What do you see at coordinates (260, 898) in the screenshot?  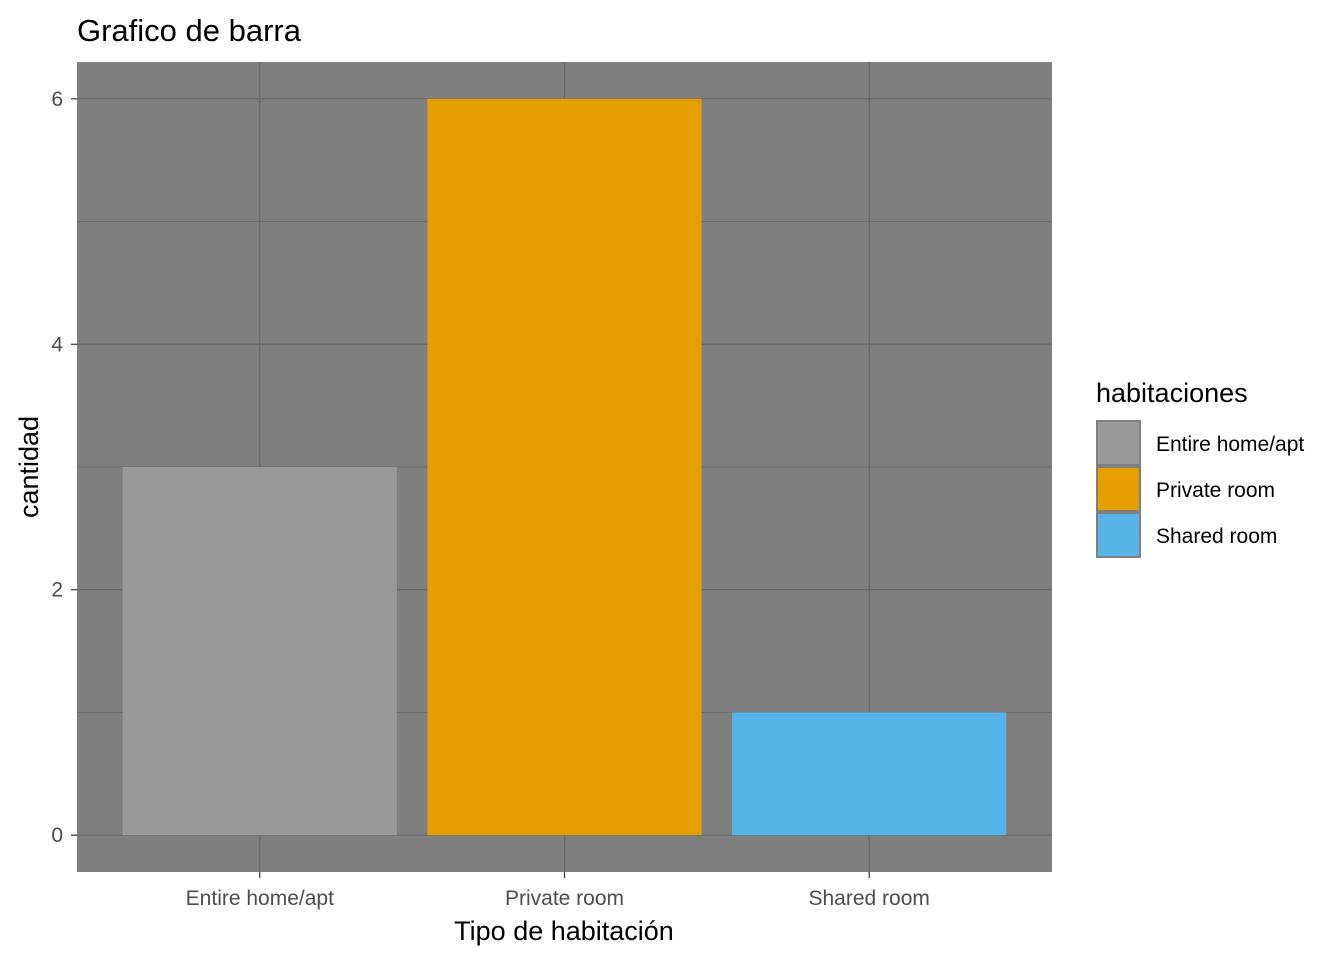 I see `x-tick-label: Entire home/apt` at bounding box center [260, 898].